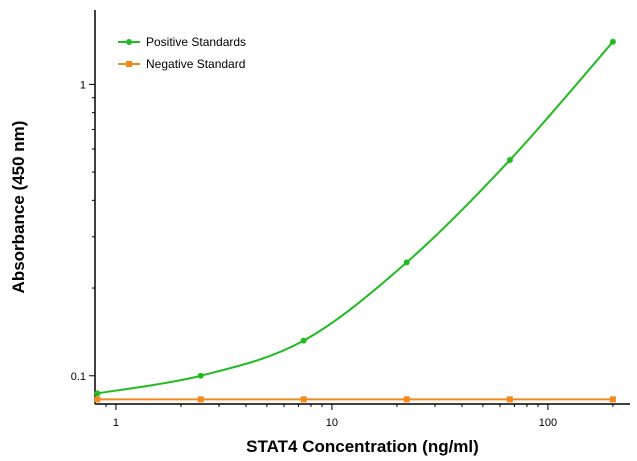 The image size is (637, 461). What do you see at coordinates (182, 53) in the screenshot?
I see `legend: Positive Standards Negative Standard` at bounding box center [182, 53].